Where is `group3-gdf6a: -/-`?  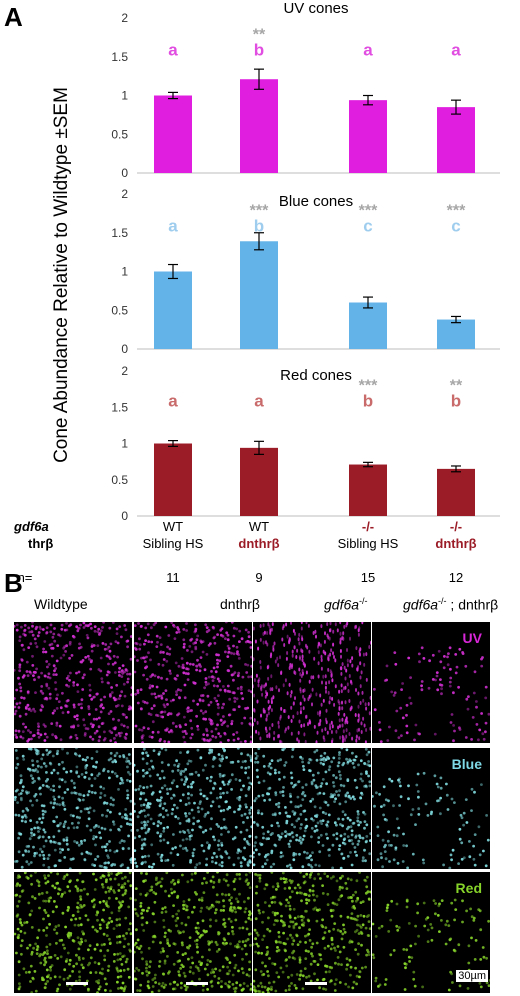
group3-gdf6a: -/- is located at coordinates (368, 526).